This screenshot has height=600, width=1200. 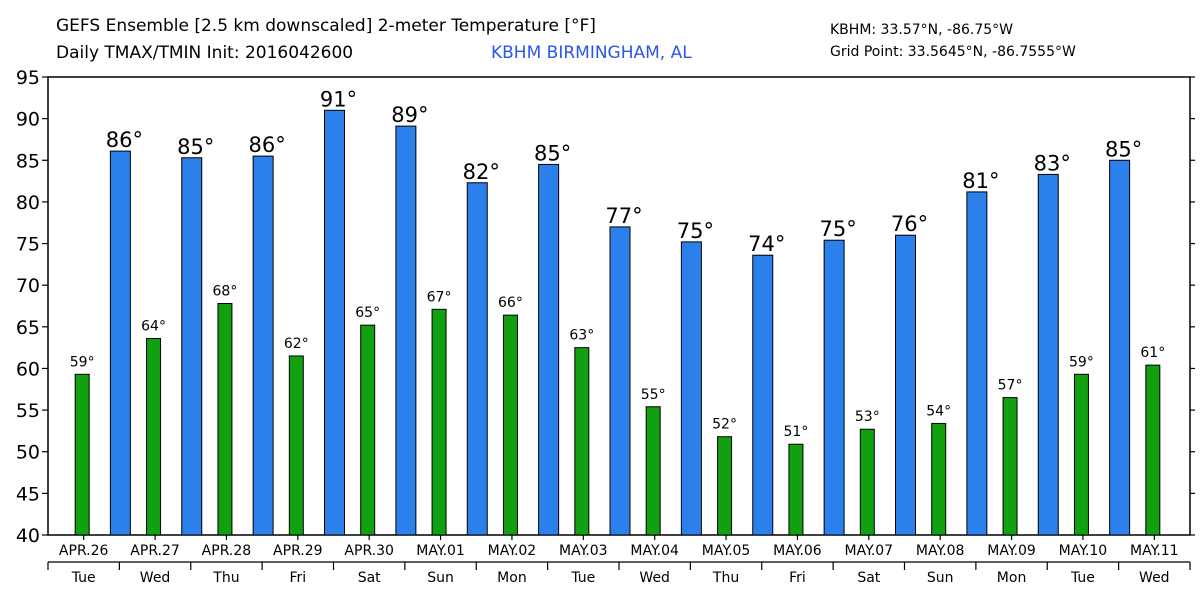 What do you see at coordinates (28, 286) in the screenshot?
I see `y-tick-label: 70` at bounding box center [28, 286].